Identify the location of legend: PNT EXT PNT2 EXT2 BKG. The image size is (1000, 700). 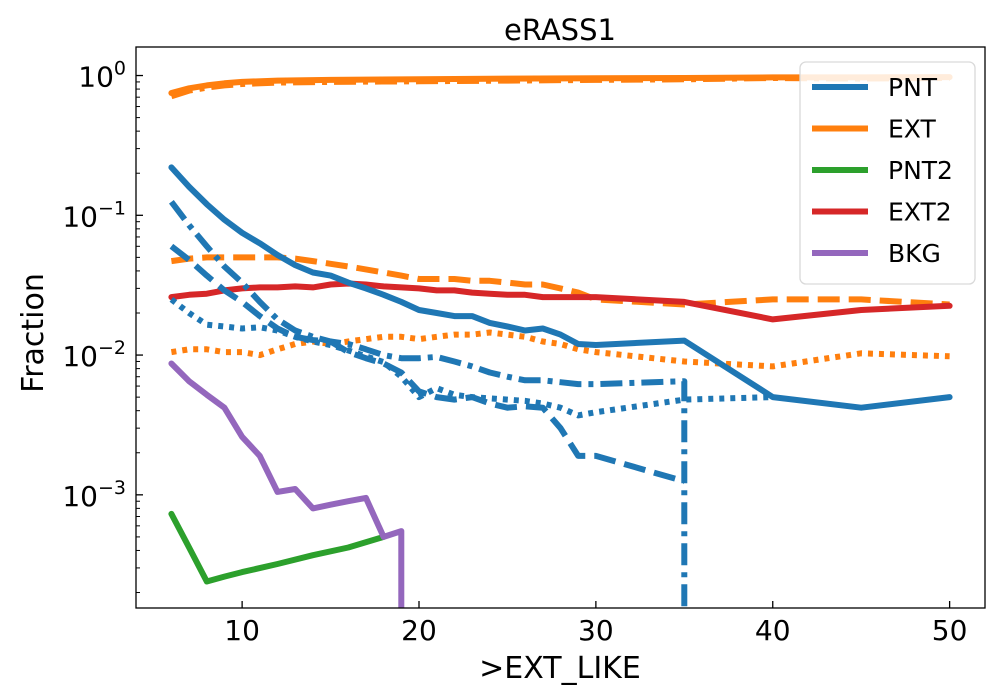
(887, 173).